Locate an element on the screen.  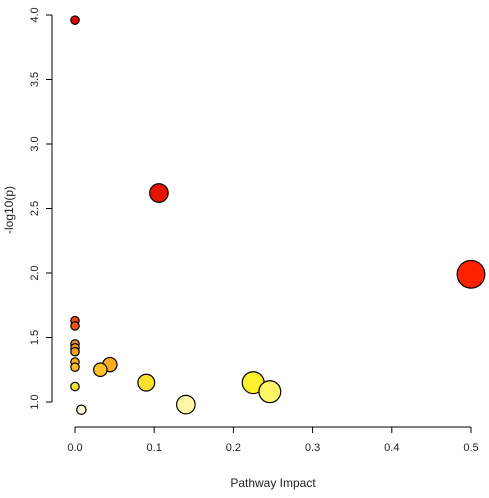
y-axis-title: -log10(p) is located at coordinates (9, 210).